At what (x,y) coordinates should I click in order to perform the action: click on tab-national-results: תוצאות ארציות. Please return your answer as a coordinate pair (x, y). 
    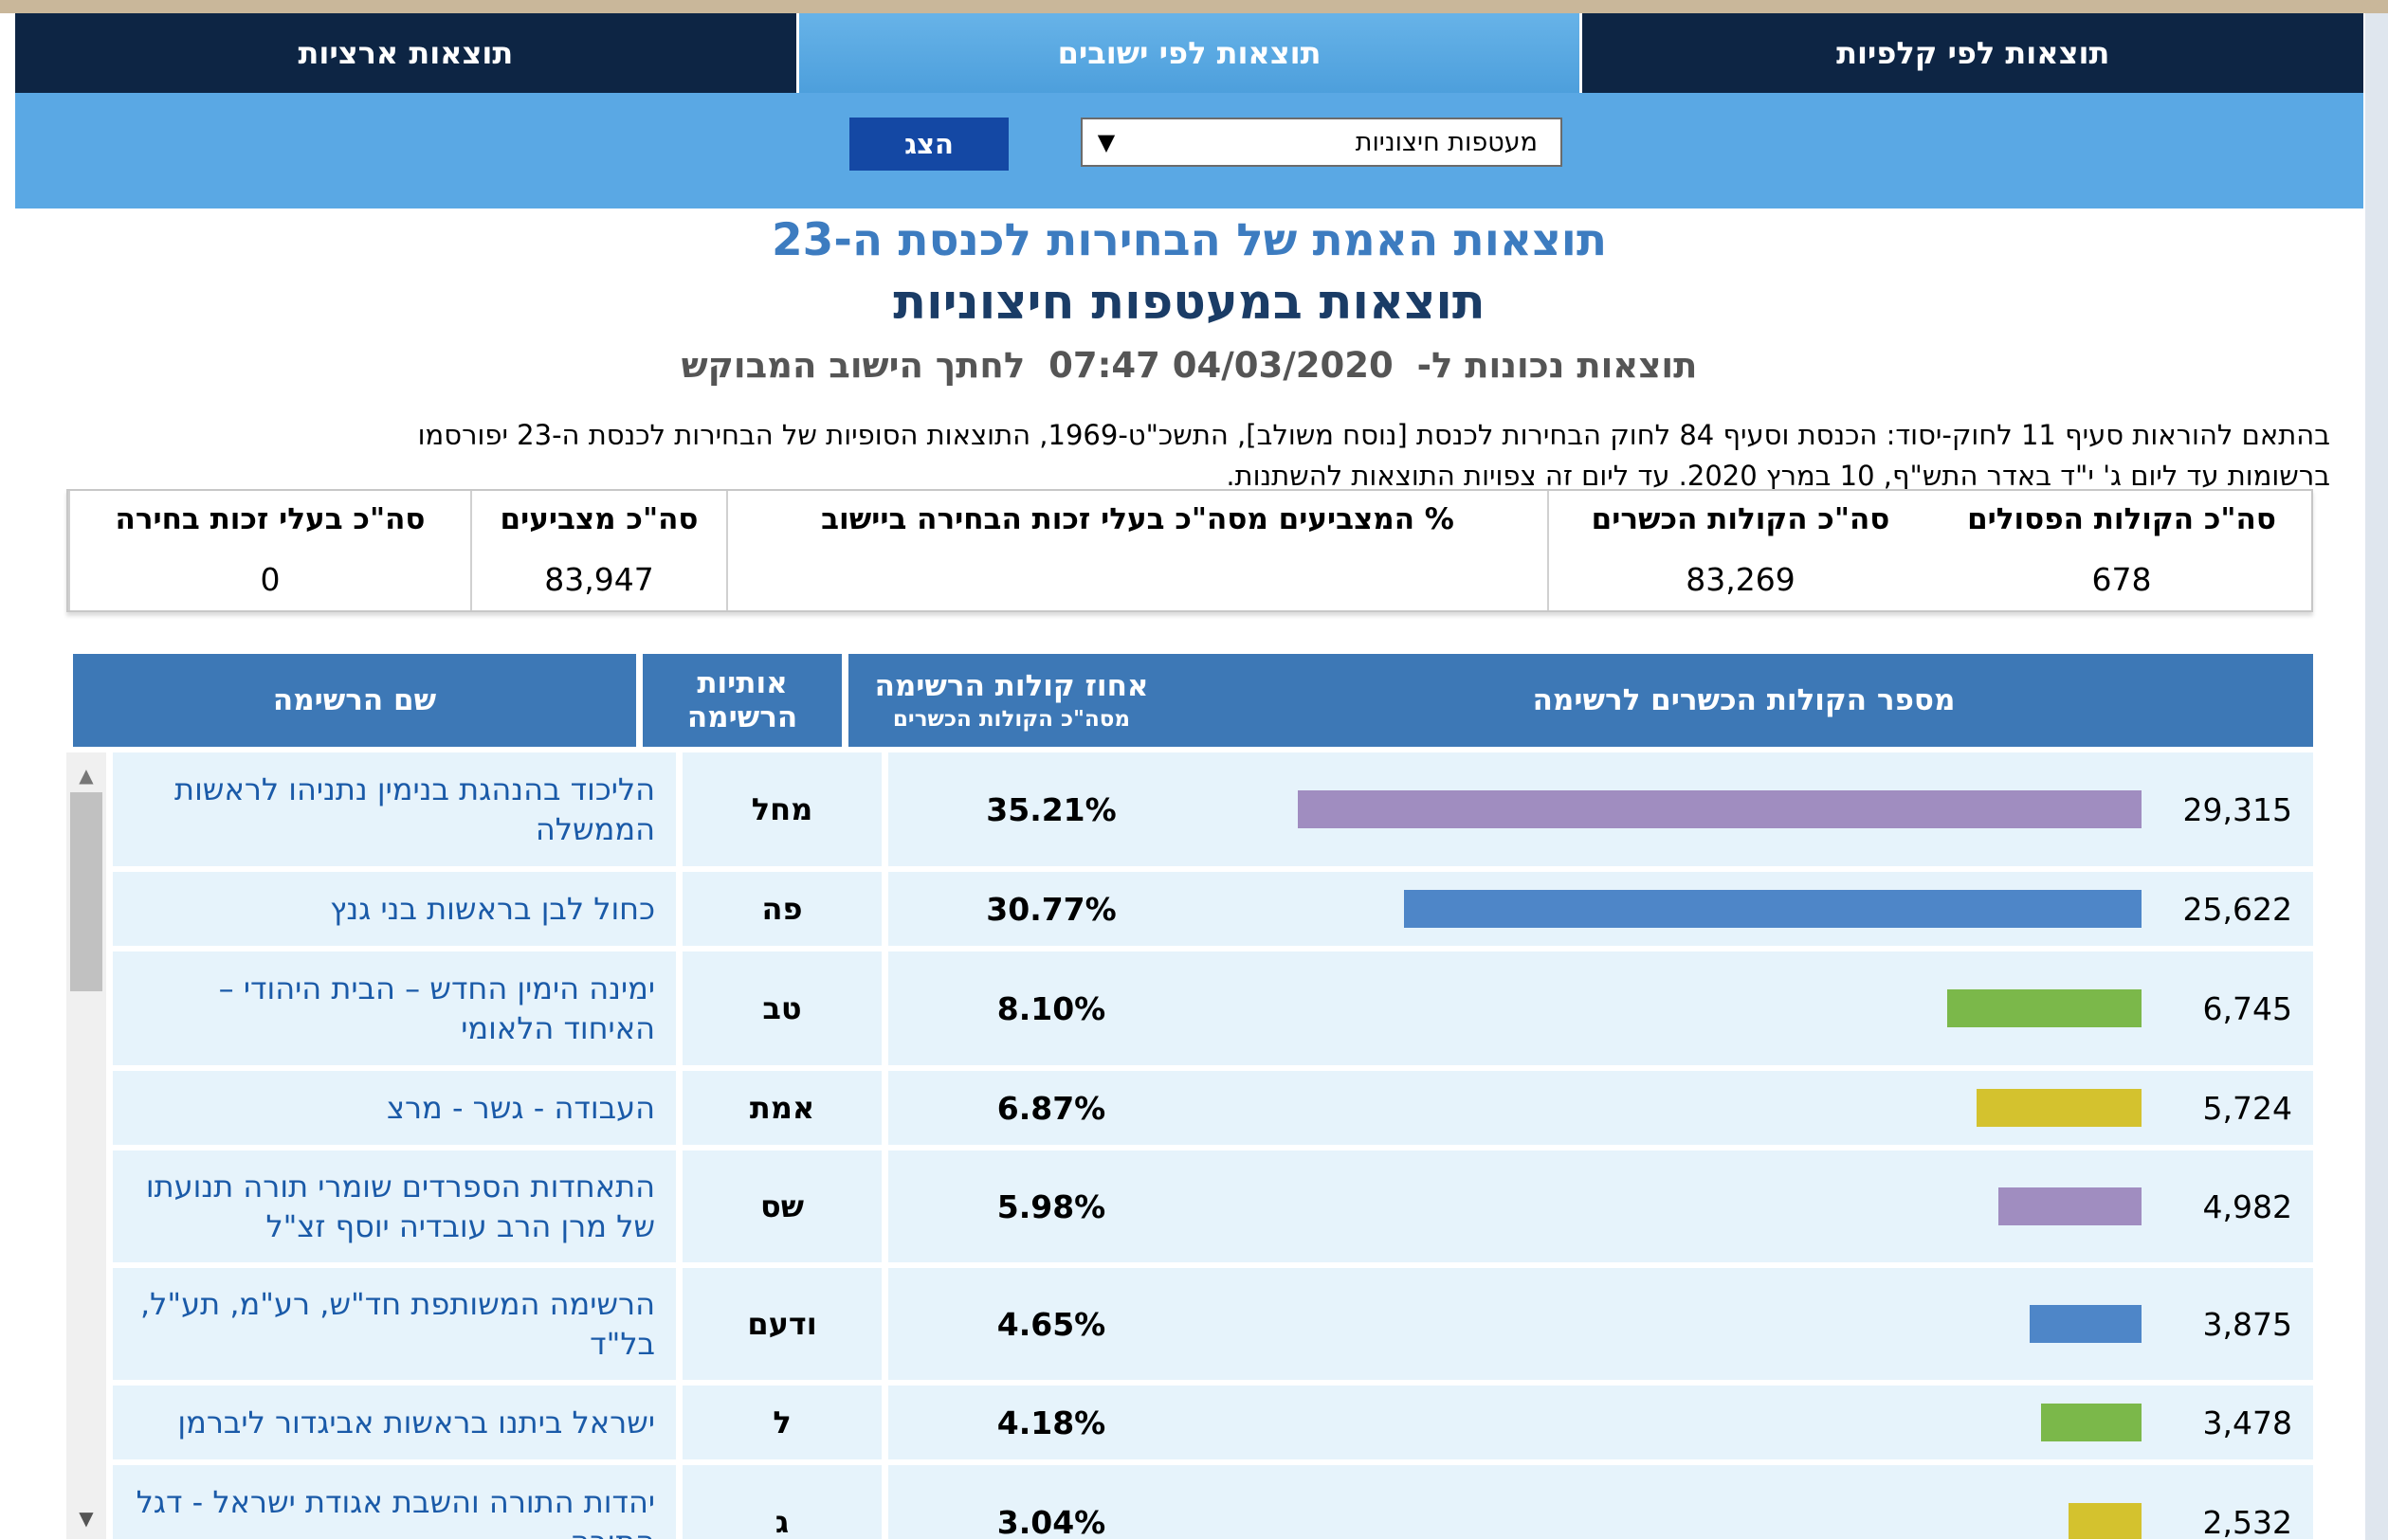
    Looking at the image, I should click on (406, 53).